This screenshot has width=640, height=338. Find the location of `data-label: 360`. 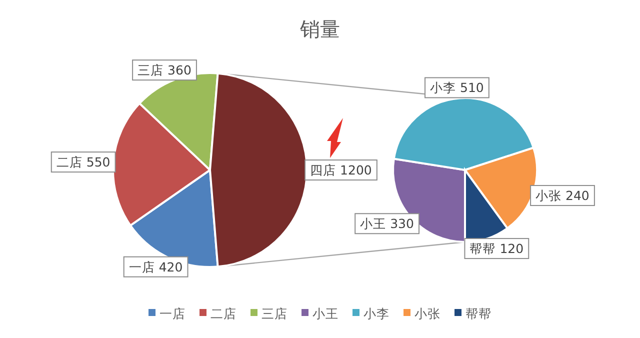

data-label: 360 is located at coordinates (180, 70).